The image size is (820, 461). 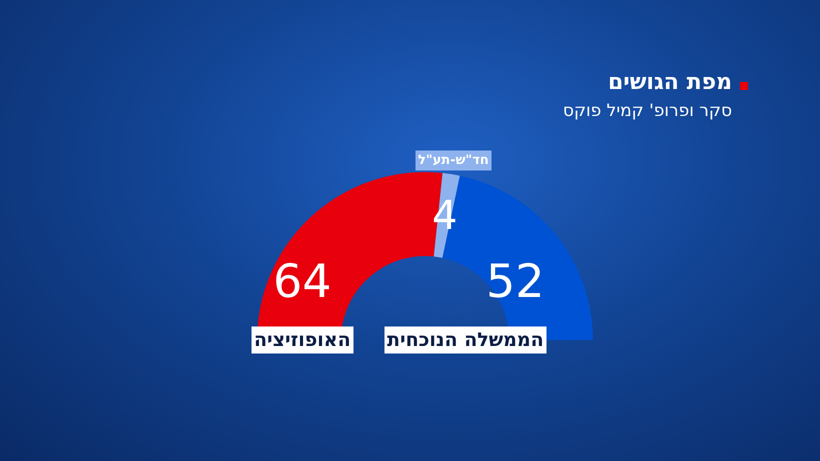 I want to click on text: סקר ופרופ' קמיל פוקס, so click(x=647, y=111).